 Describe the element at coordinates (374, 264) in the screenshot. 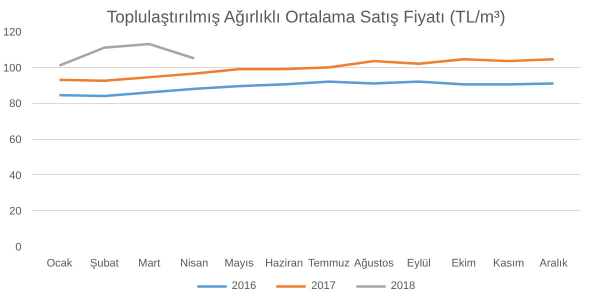

I see `x-tick-label: Ağustos` at that location.